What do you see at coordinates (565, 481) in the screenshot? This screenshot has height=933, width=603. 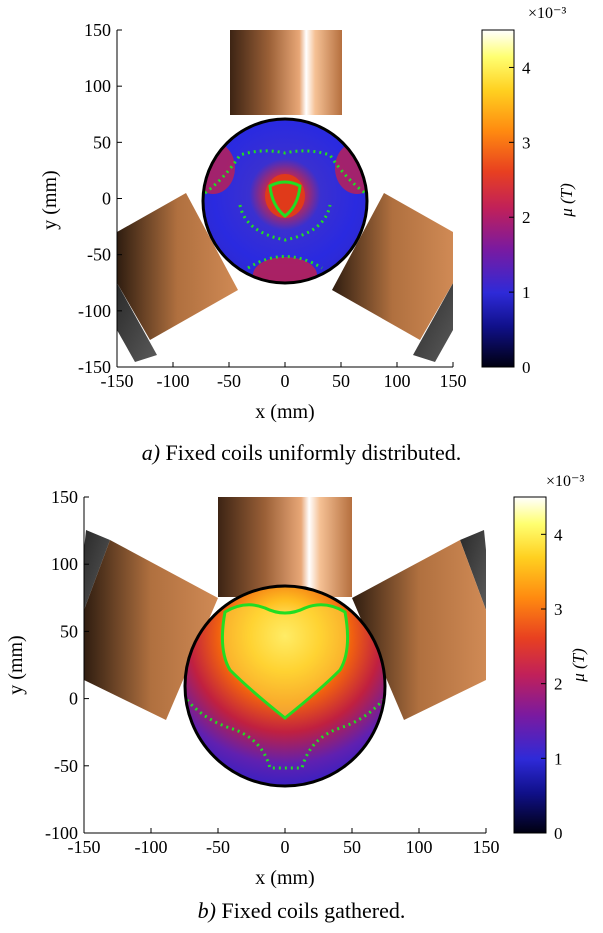 I see `colorbar-exponent-b: ×10⁻³` at bounding box center [565, 481].